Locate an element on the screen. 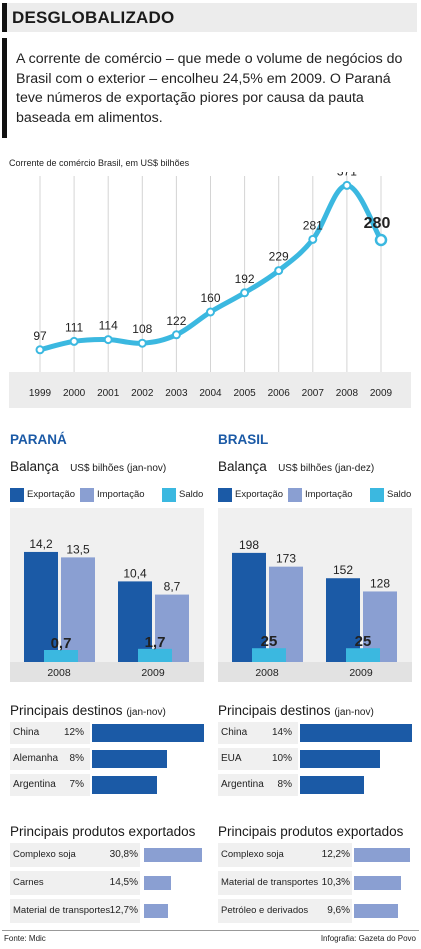 The width and height of the screenshot is (421, 949). rank-value-label: 14% is located at coordinates (281, 732).